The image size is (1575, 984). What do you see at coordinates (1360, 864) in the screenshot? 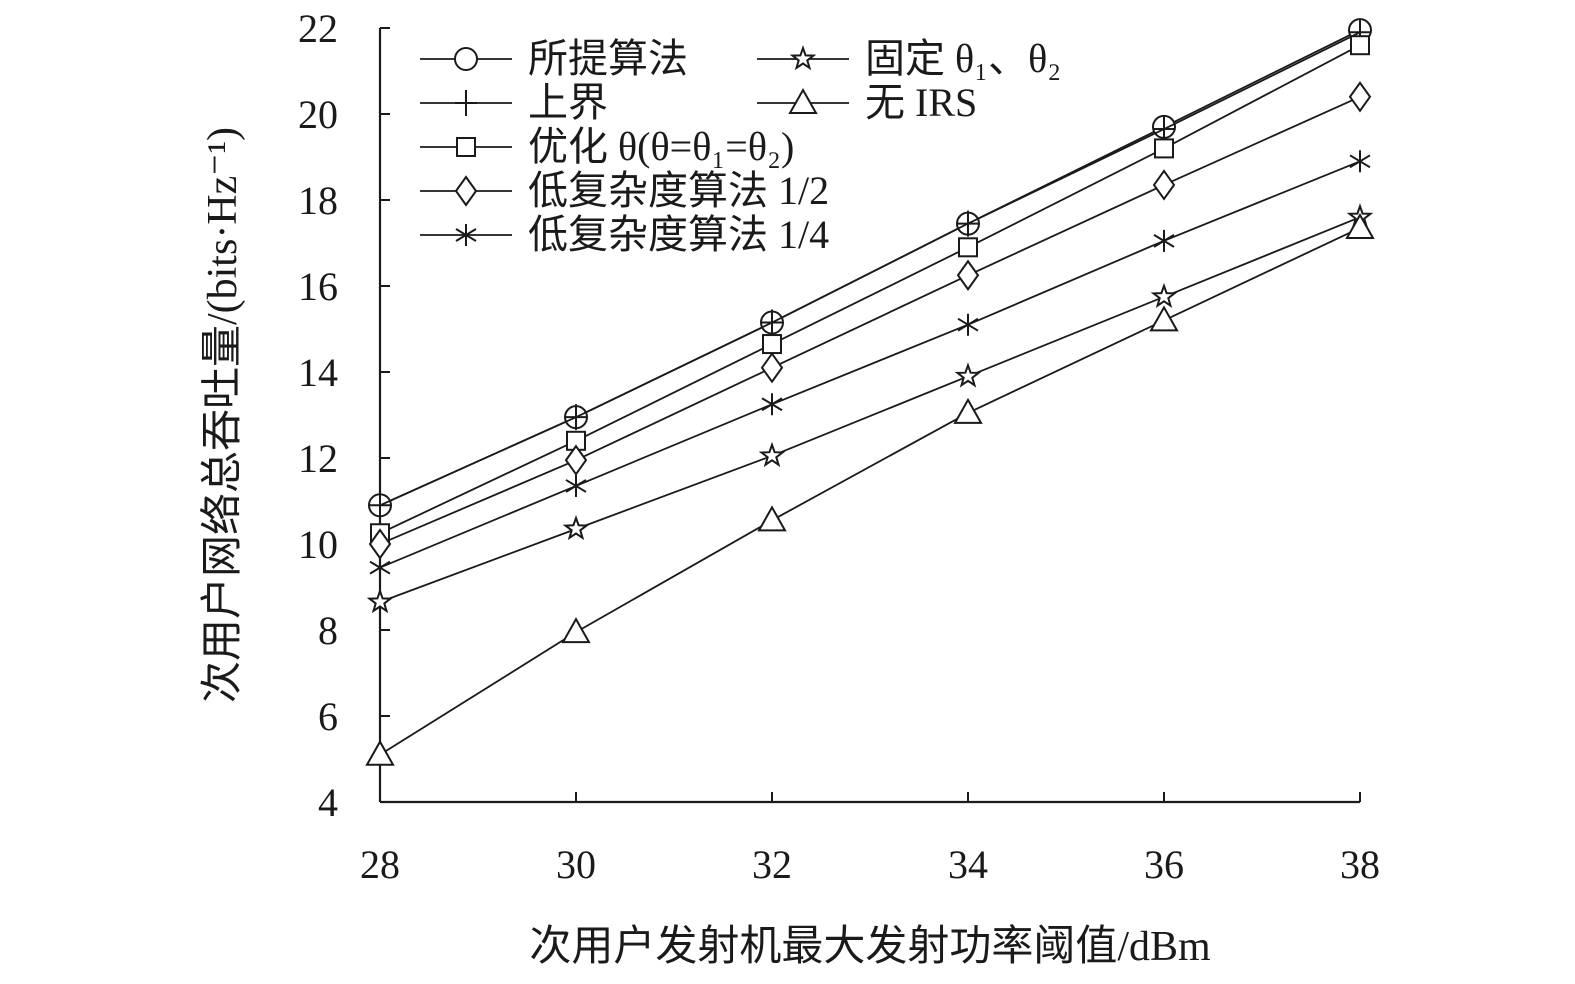
I see `x-tick-label: 38` at bounding box center [1360, 864].